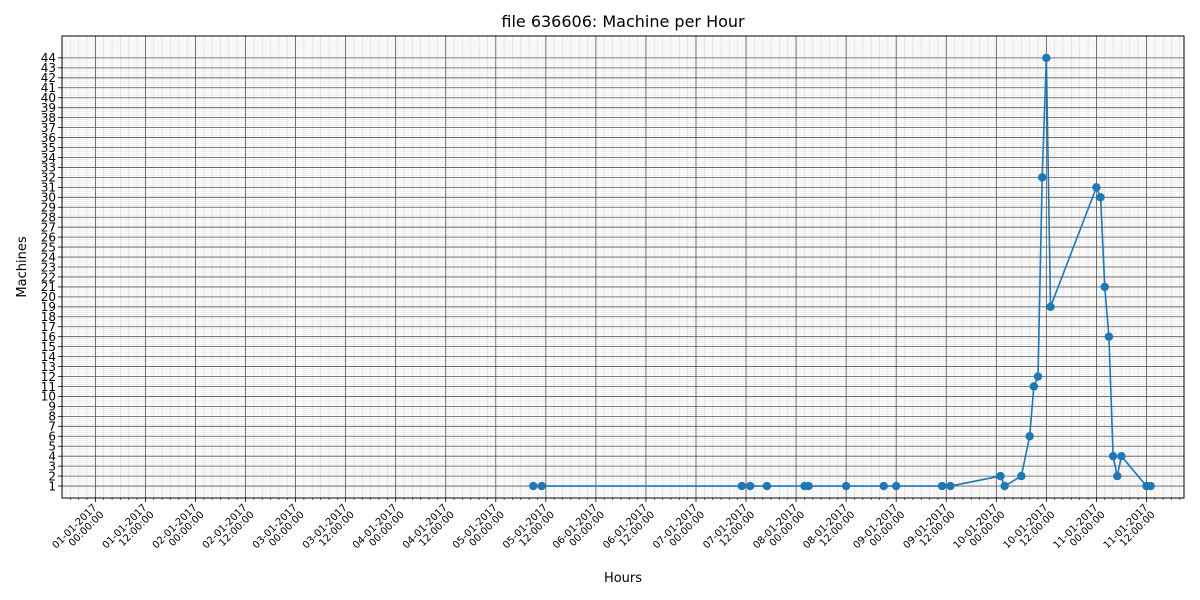  What do you see at coordinates (48, 297) in the screenshot?
I see `y-tick-label: 20` at bounding box center [48, 297].